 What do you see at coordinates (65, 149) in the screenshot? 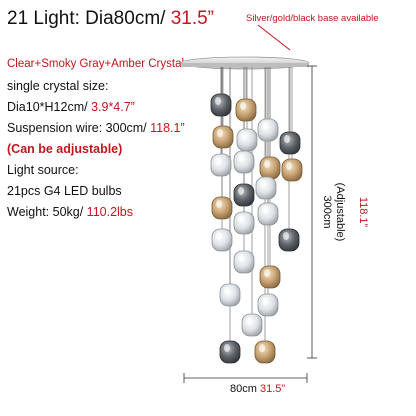
I see `adjustable-note: (Can be adjustable)` at bounding box center [65, 149].